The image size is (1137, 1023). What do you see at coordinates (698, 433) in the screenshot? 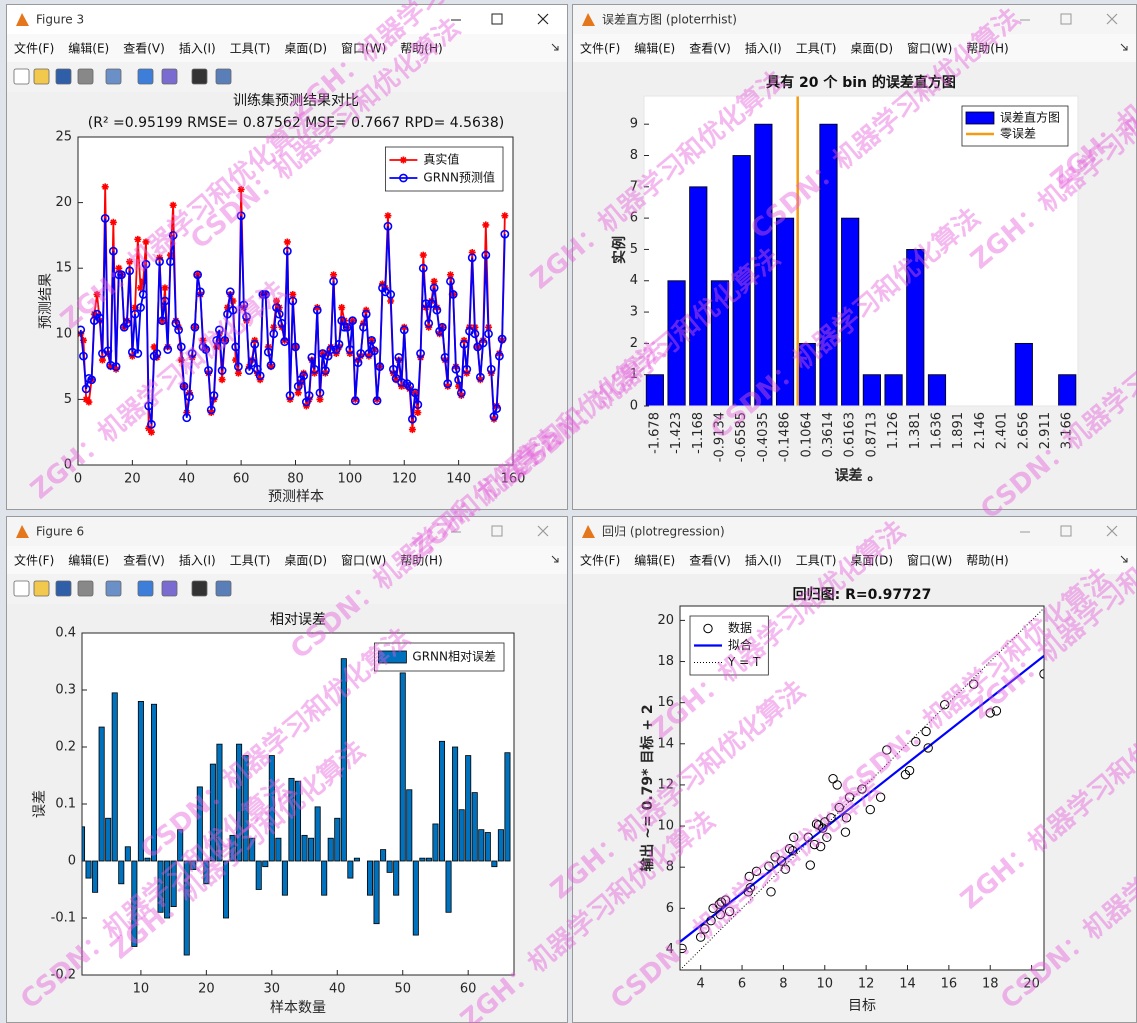
I see `x-category-label: -1.168` at bounding box center [698, 433].